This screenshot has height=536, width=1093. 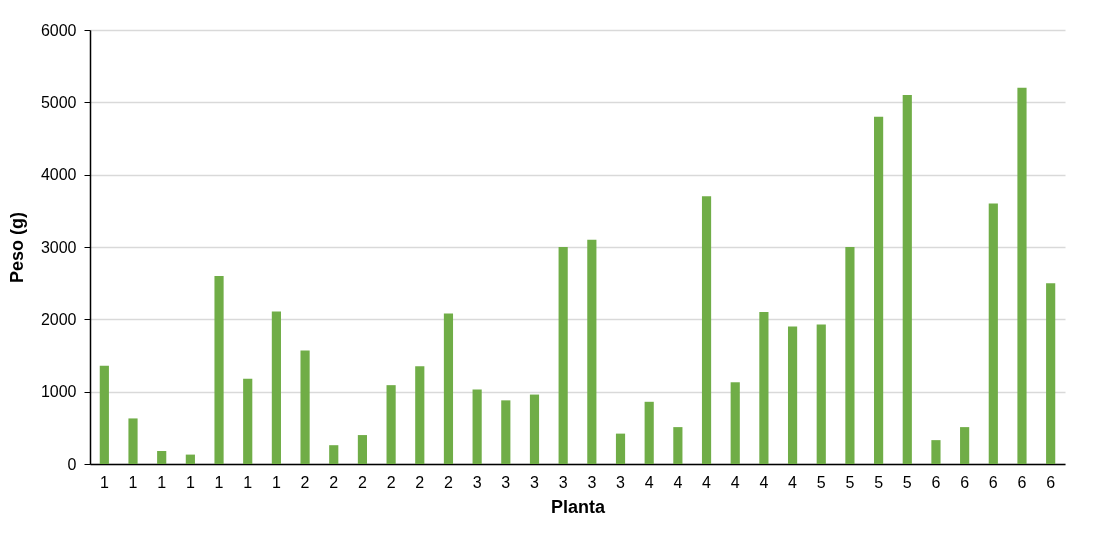 What do you see at coordinates (72, 464) in the screenshot?
I see `y-tick-label: 0` at bounding box center [72, 464].